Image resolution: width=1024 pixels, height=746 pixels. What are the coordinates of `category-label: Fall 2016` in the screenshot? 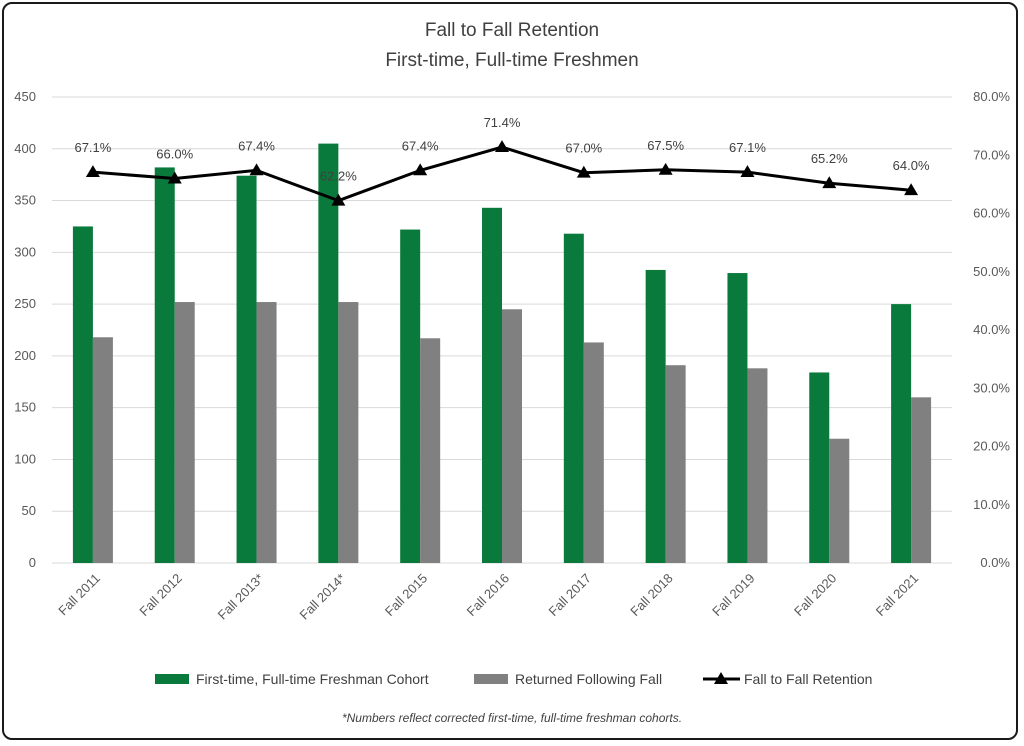 It's located at (488, 595).